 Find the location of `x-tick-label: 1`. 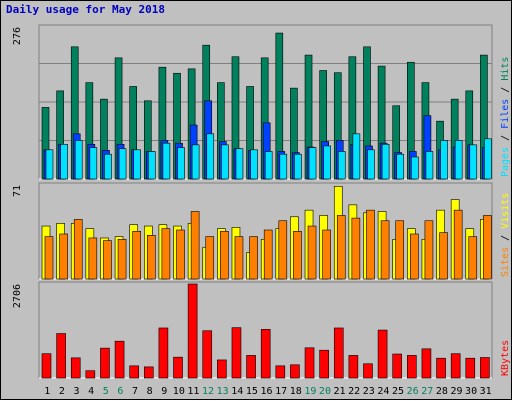

x-tick-label: 1 is located at coordinates (47, 391).